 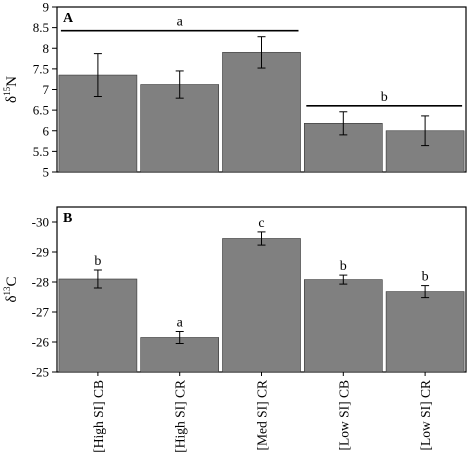 I want to click on y-axis-label: δ13C, so click(x=11, y=289).